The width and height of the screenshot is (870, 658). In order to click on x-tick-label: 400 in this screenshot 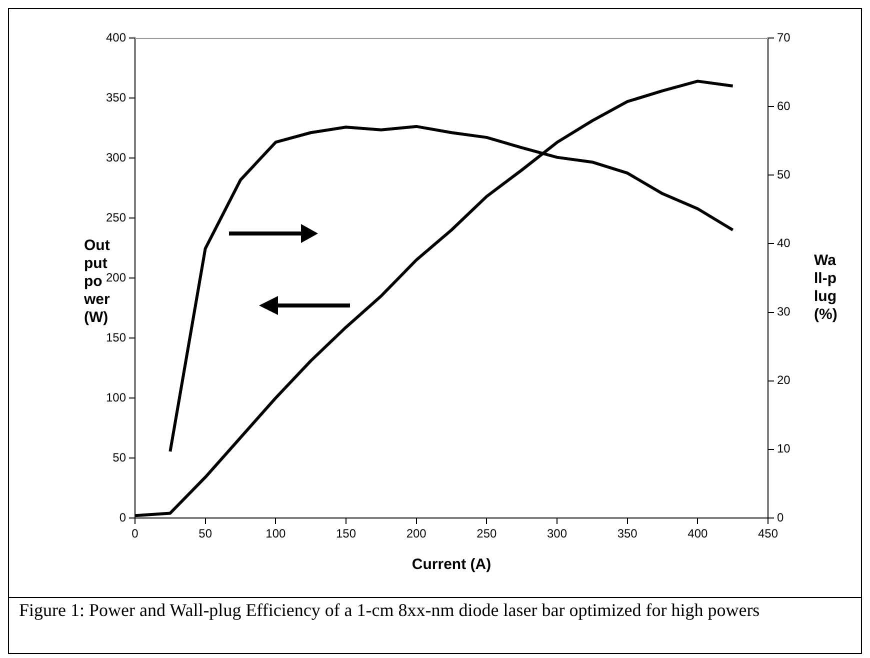, I will do `click(698, 533)`.